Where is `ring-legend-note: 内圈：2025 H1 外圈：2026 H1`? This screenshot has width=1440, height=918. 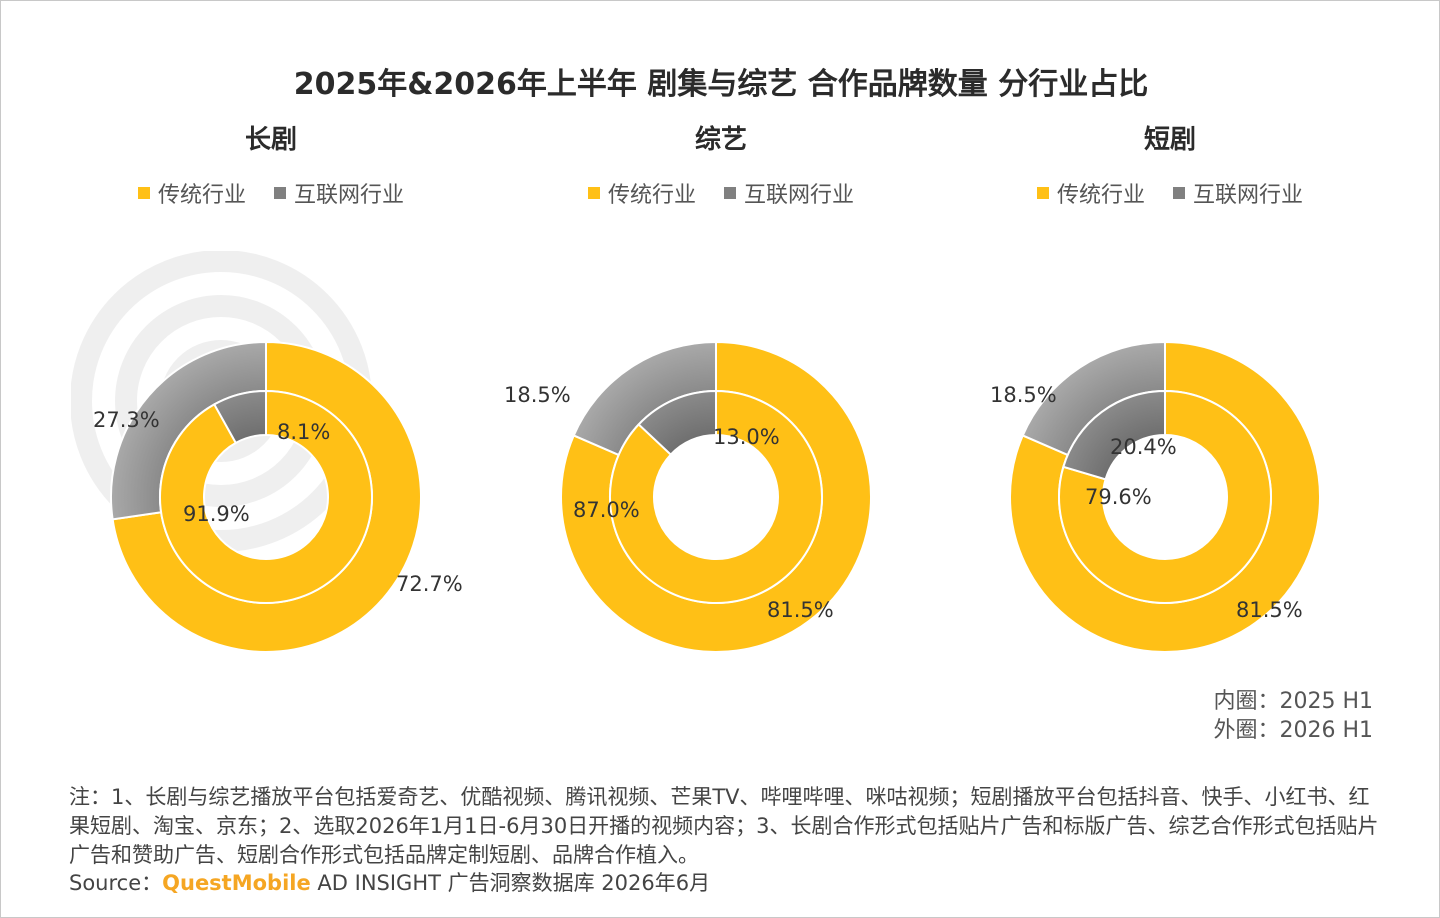 ring-legend-note: 内圈：2025 H1 外圈：2026 H1 is located at coordinates (1293, 716).